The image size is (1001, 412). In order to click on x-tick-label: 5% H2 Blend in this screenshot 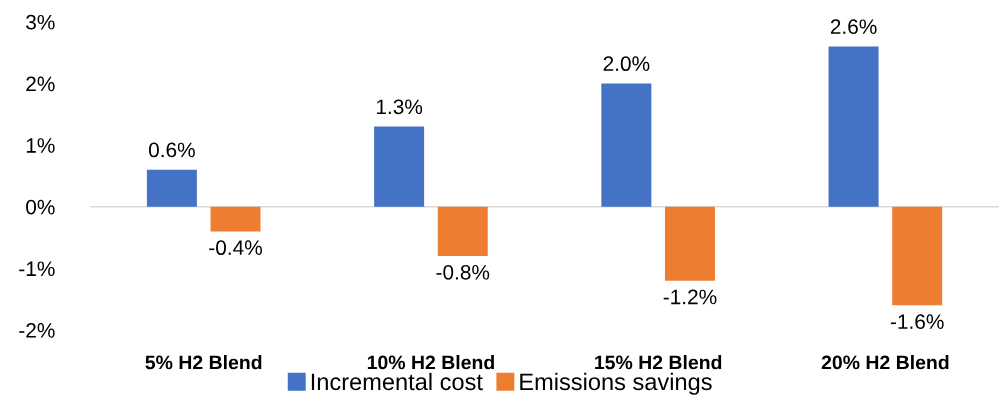, I will do `click(203, 362)`.